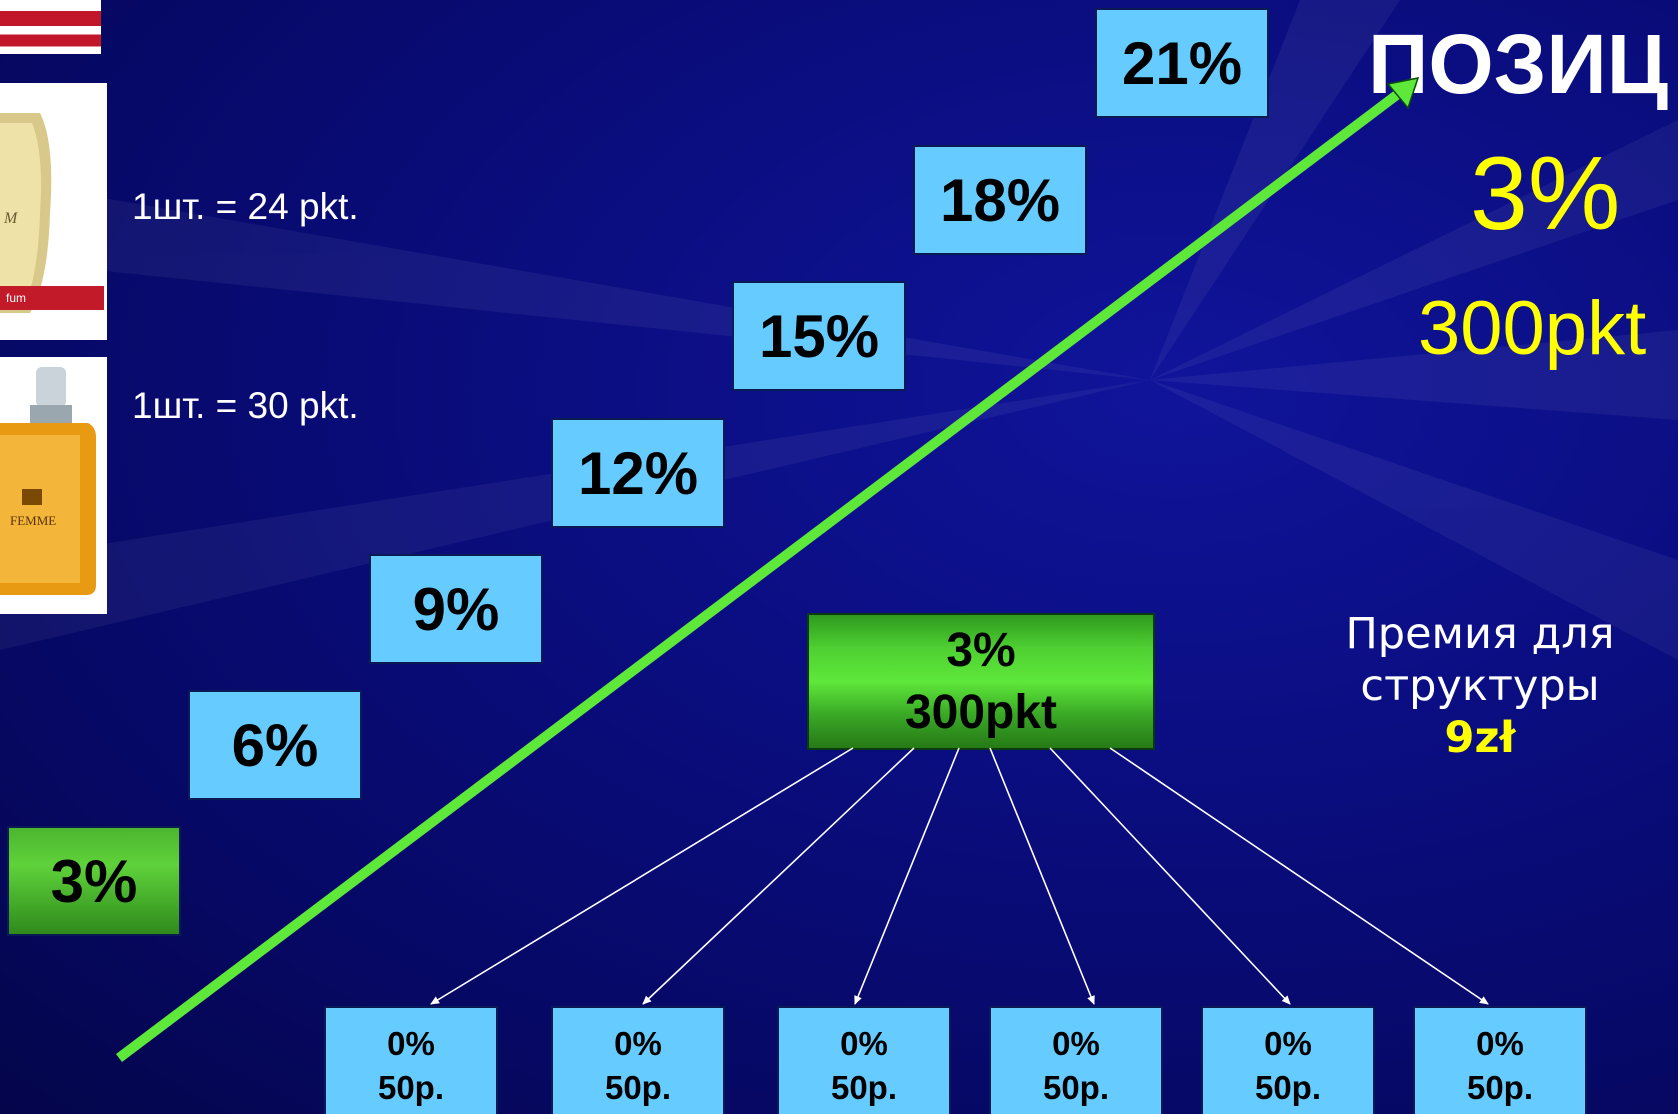  What do you see at coordinates (50, 27) in the screenshot?
I see `flag-image` at bounding box center [50, 27].